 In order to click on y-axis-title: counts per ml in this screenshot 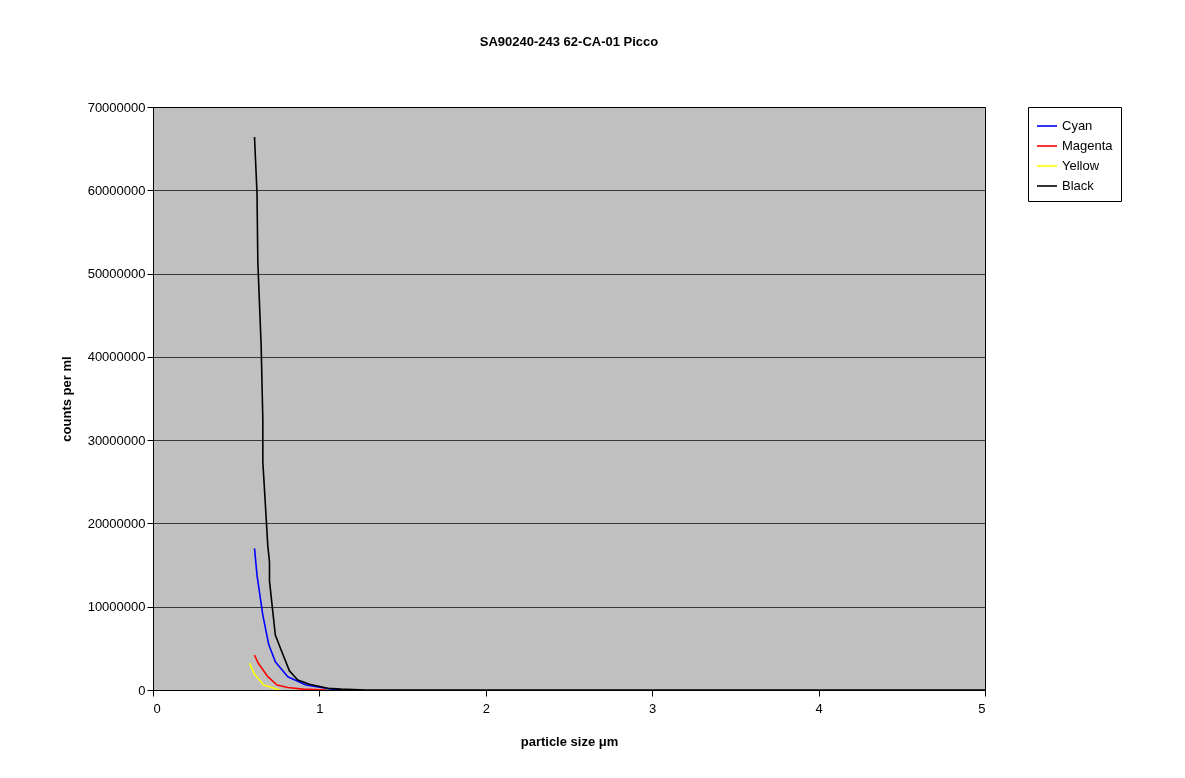, I will do `click(66, 399)`.